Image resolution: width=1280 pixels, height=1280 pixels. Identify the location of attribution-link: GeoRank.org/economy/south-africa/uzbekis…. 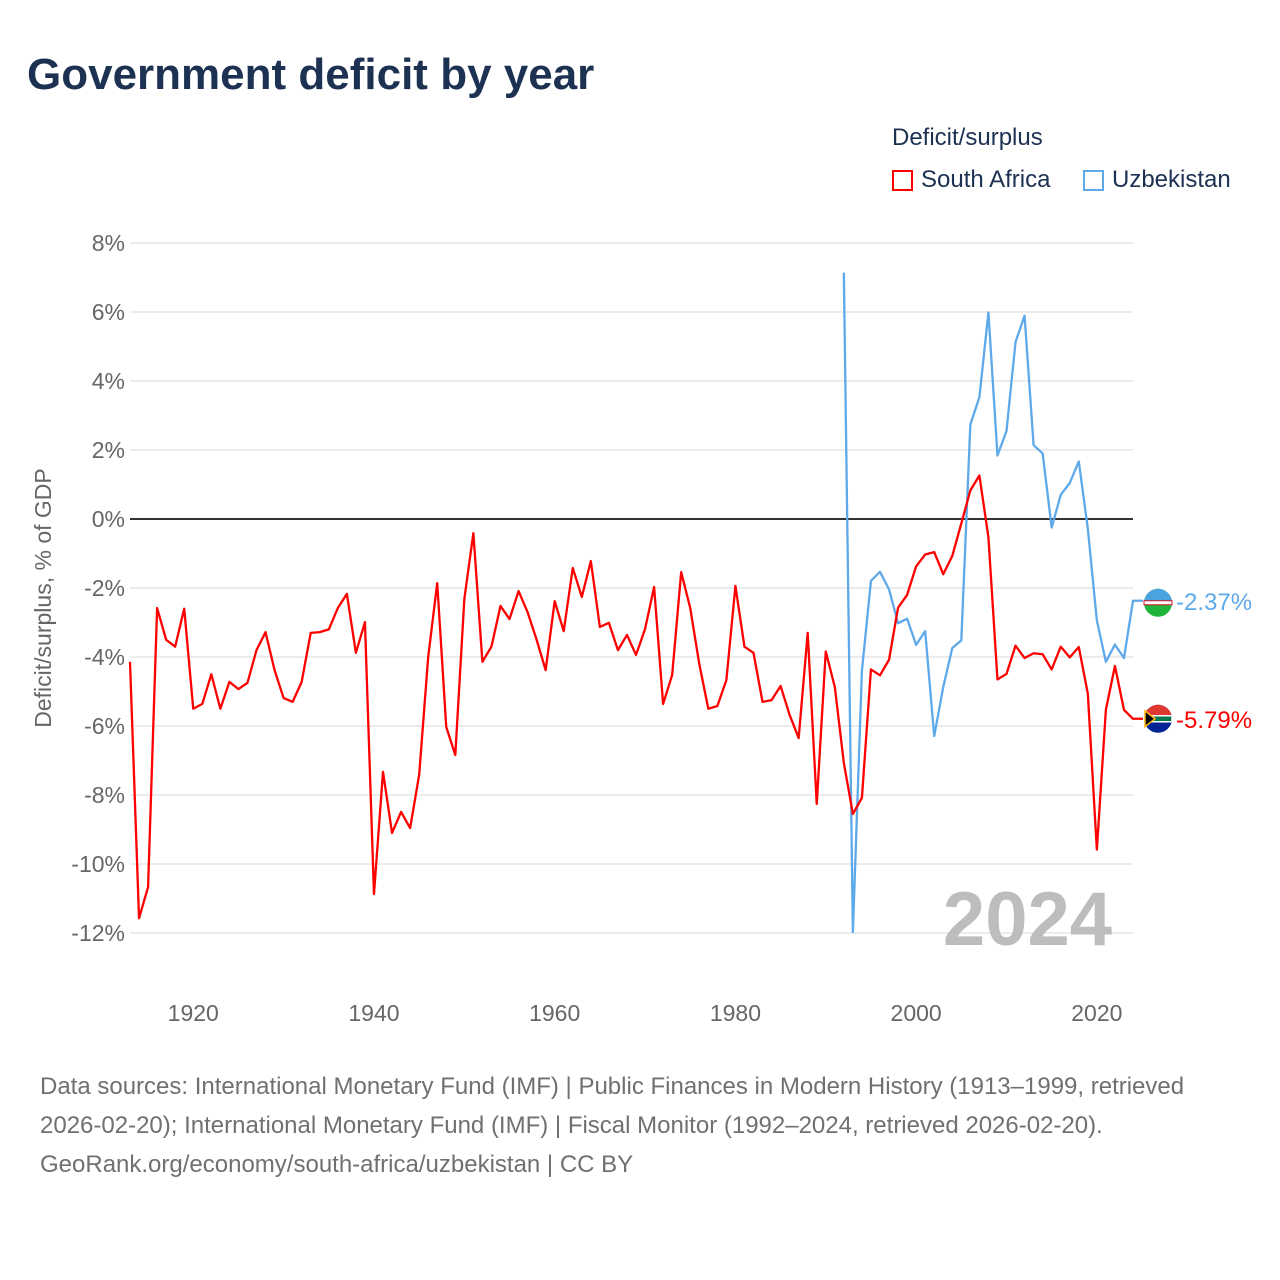
(337, 1164).